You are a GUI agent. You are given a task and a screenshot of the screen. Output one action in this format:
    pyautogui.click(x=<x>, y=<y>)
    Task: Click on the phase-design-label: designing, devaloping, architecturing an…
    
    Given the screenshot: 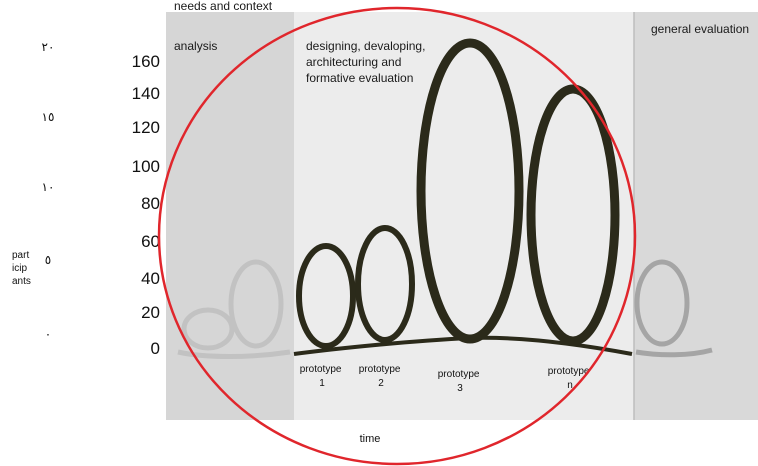 What is the action you would take?
    pyautogui.click(x=367, y=62)
    